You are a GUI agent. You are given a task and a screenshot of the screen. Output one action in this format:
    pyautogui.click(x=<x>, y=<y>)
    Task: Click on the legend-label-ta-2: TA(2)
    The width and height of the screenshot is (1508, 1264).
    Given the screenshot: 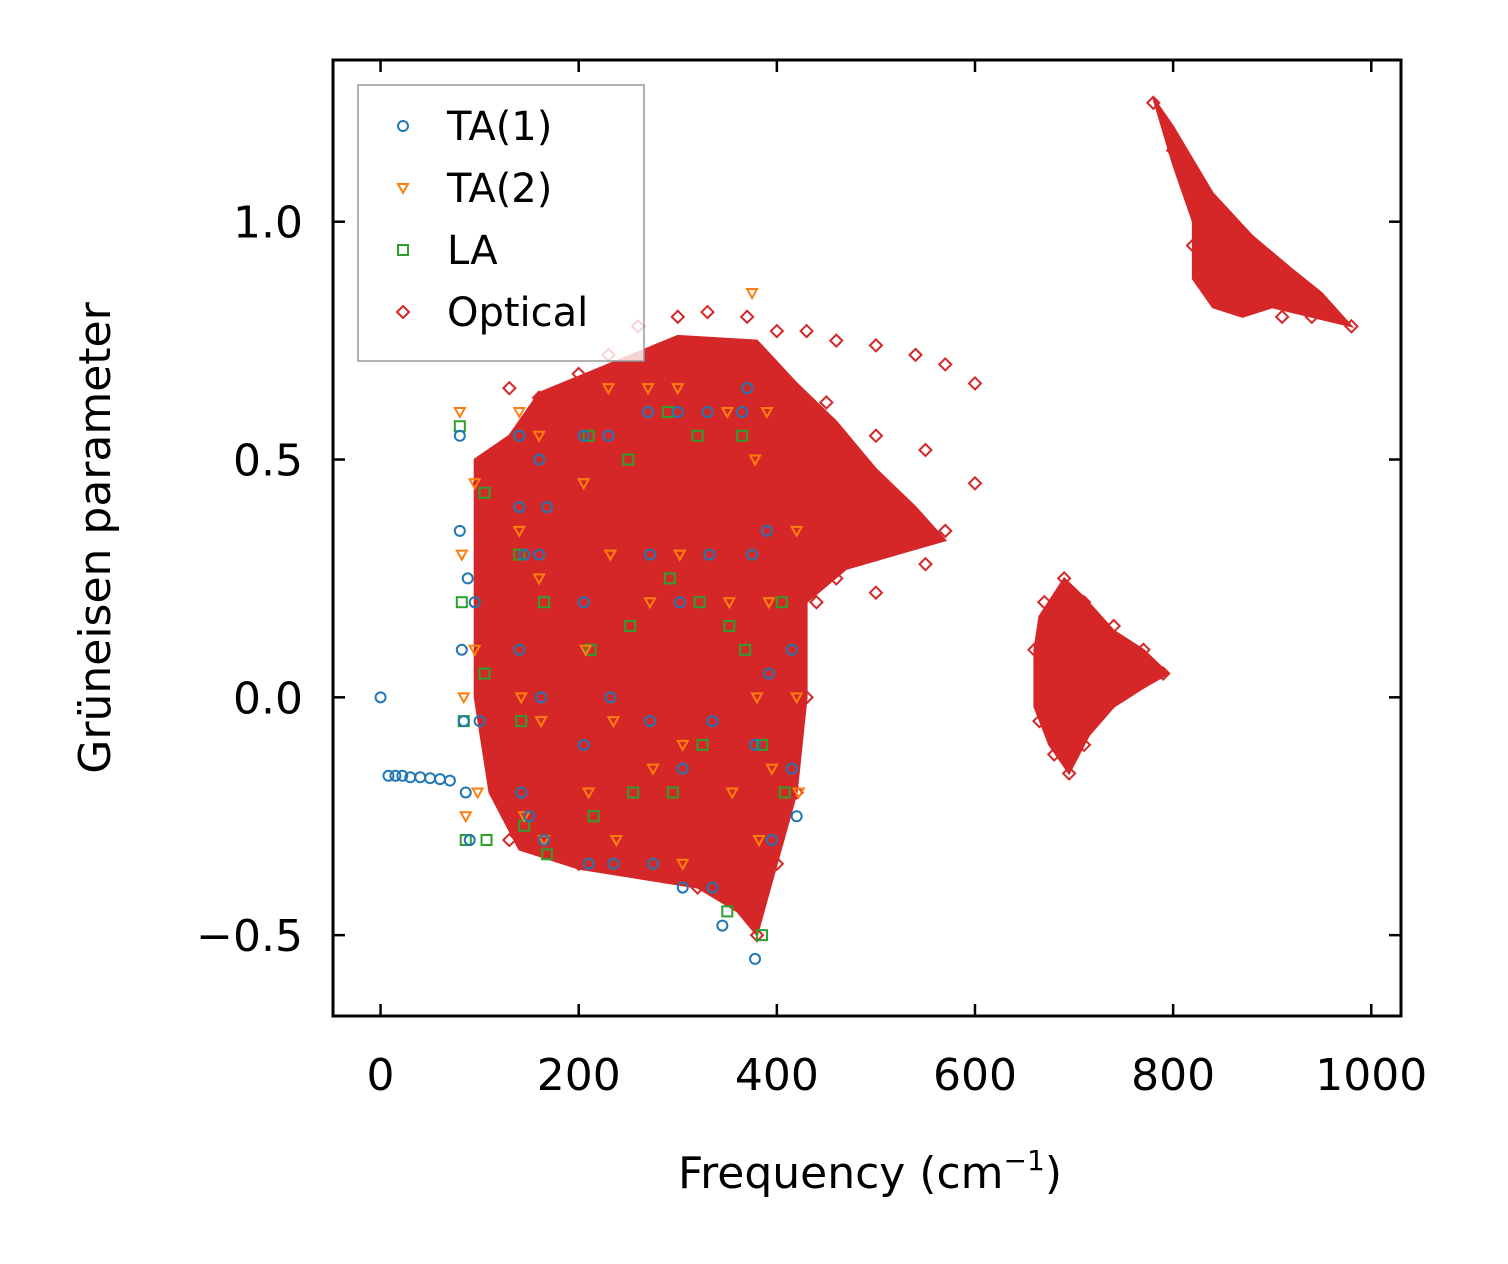 What is the action you would take?
    pyautogui.click(x=499, y=189)
    